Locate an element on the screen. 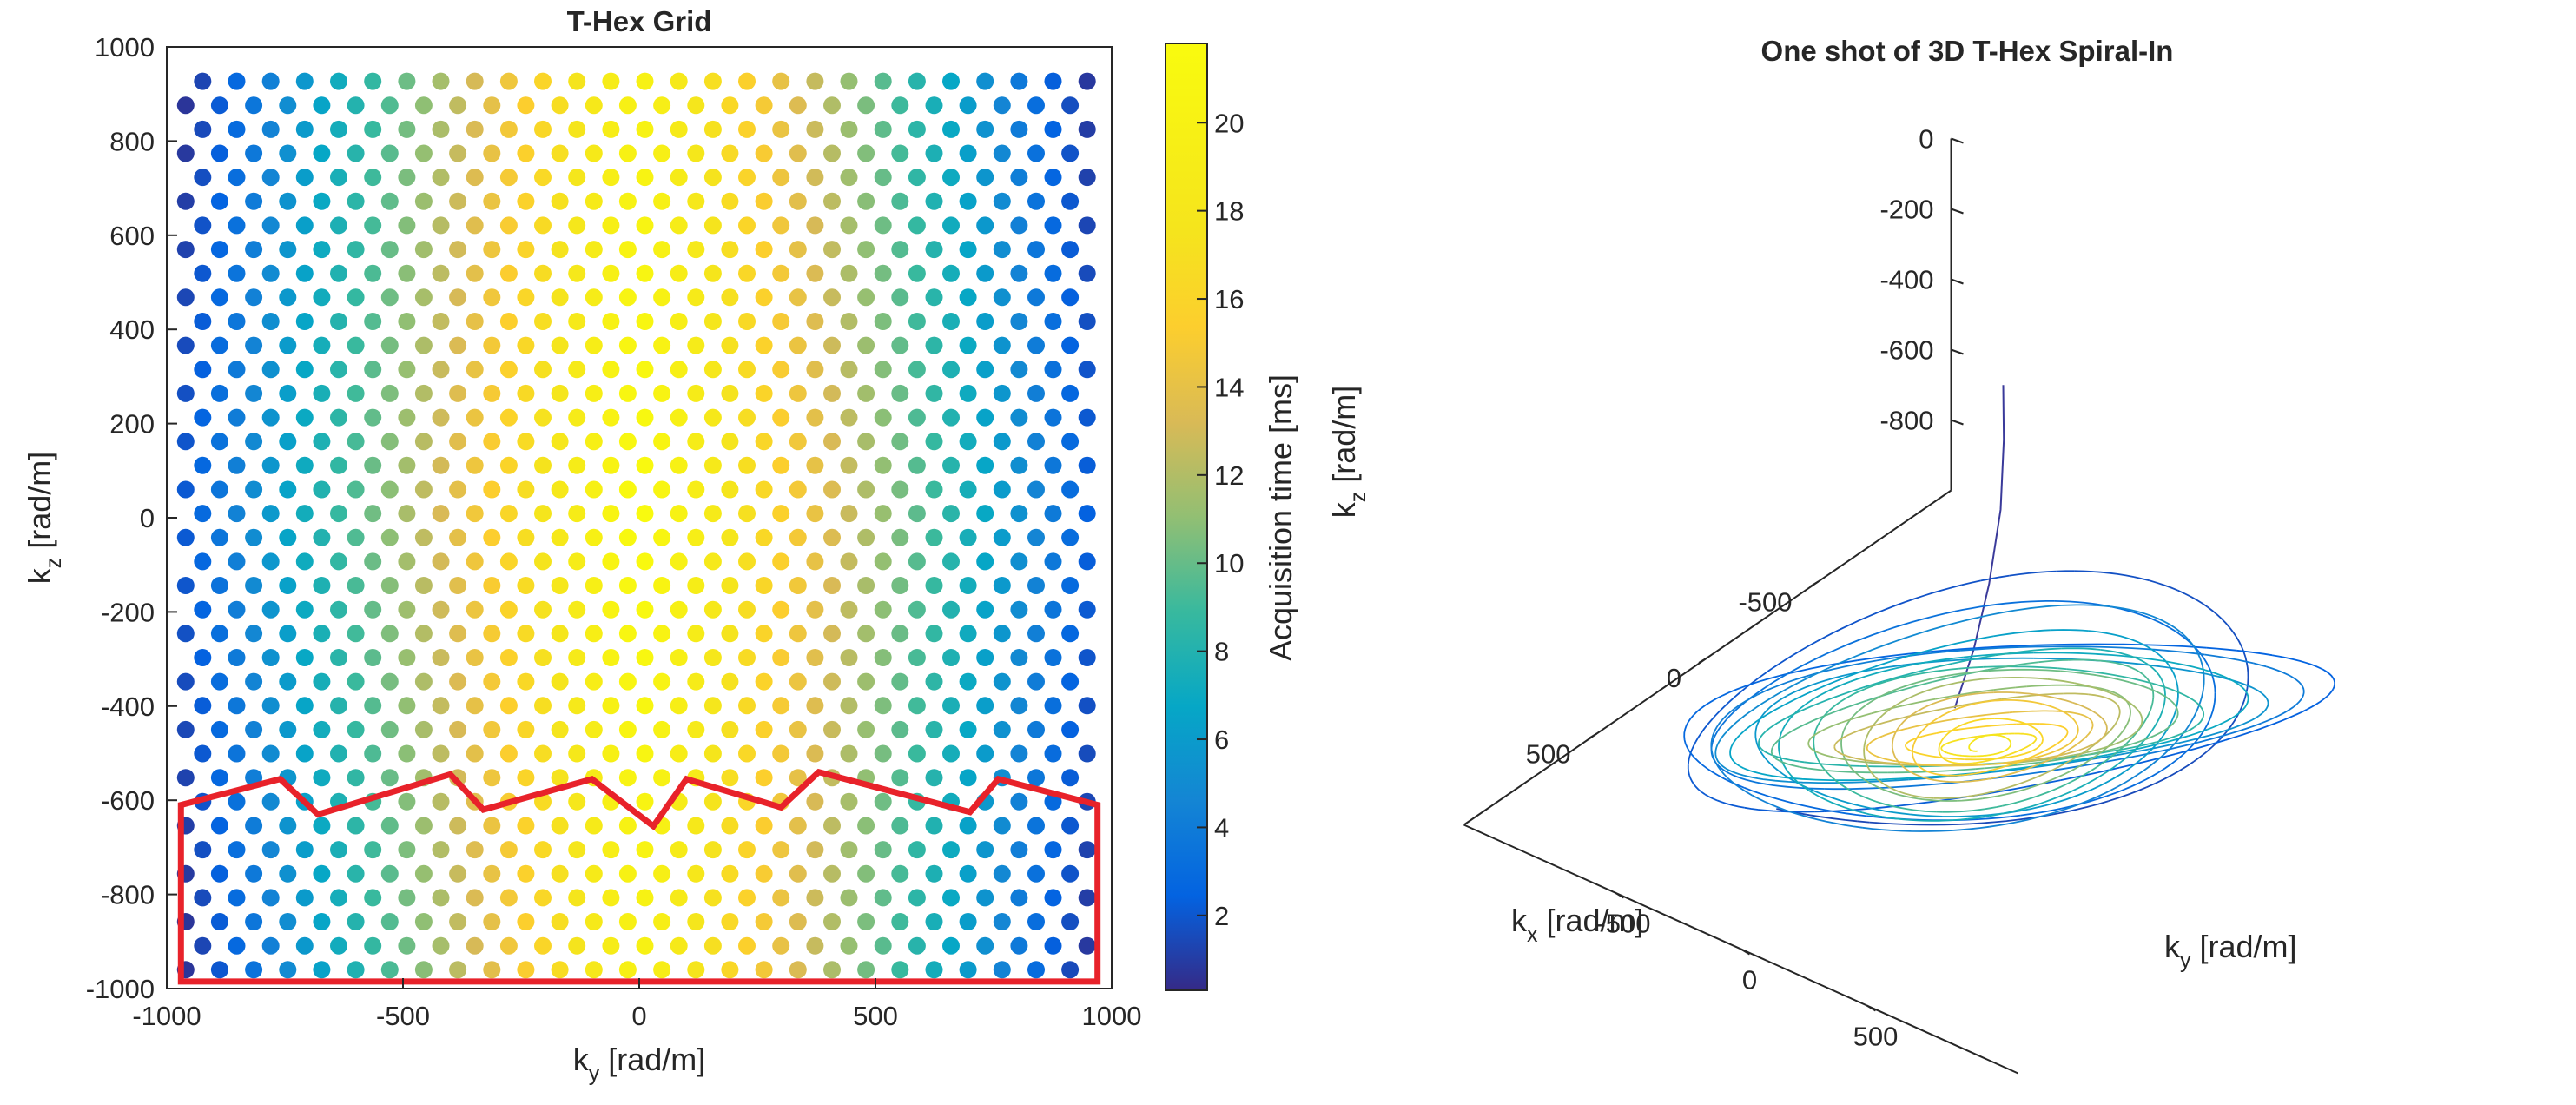 Image resolution: width=2576 pixels, height=1105 pixels. colorbar-tick-label: 6 is located at coordinates (1221, 740).